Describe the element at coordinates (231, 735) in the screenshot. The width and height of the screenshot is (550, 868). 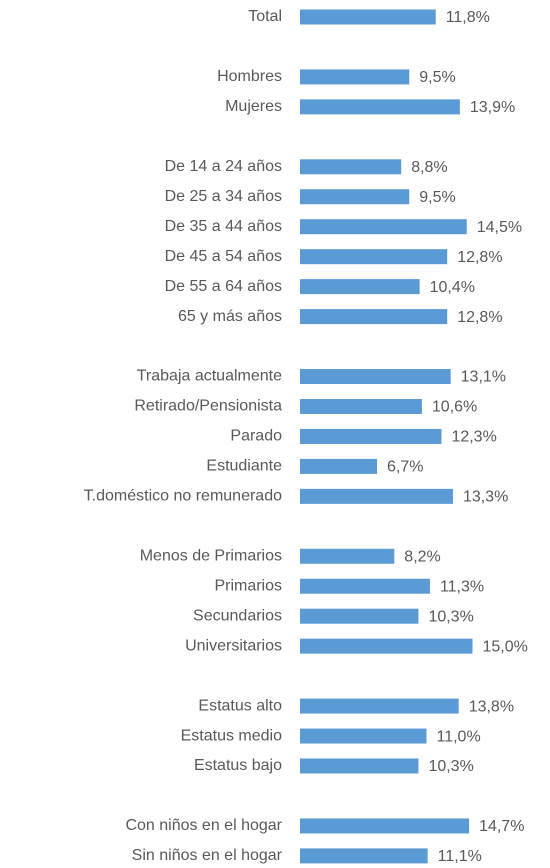
I see `category-label: Estatus medio` at that location.